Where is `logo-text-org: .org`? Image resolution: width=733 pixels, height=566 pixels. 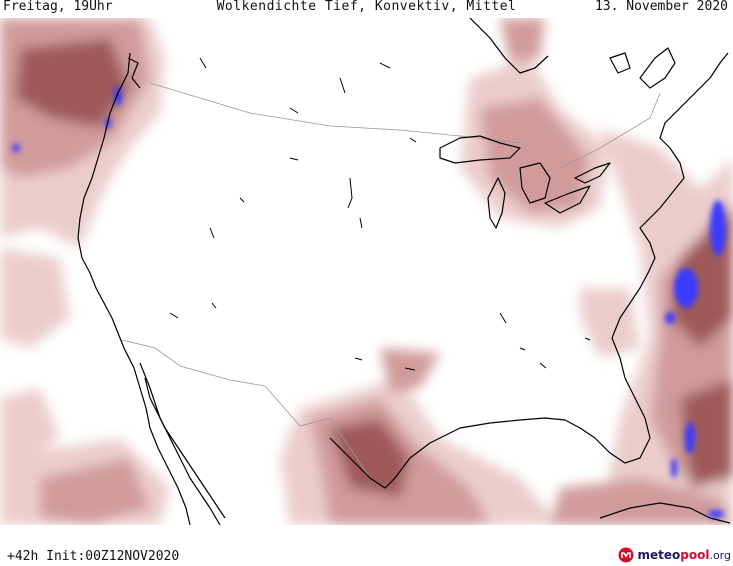 logo-text-org: .org is located at coordinates (720, 555).